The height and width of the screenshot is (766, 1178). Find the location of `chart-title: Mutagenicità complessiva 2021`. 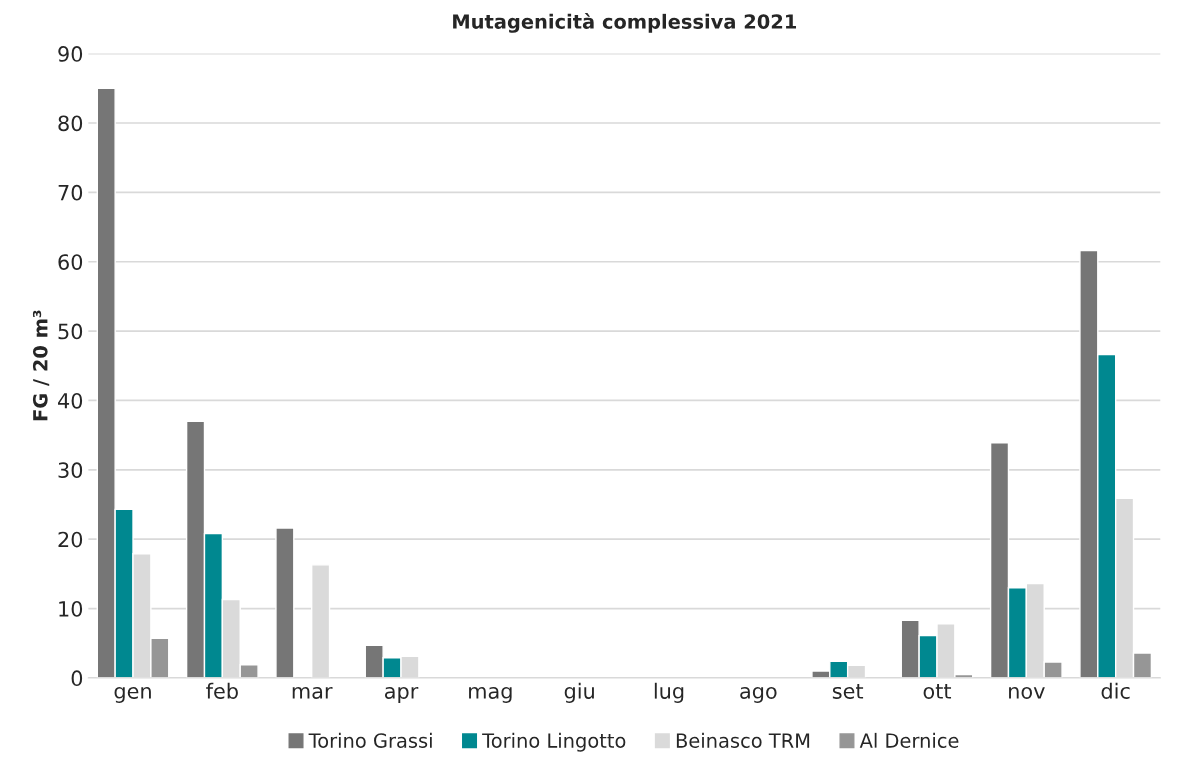

chart-title: Mutagenicità complessiva 2021 is located at coordinates (625, 23).